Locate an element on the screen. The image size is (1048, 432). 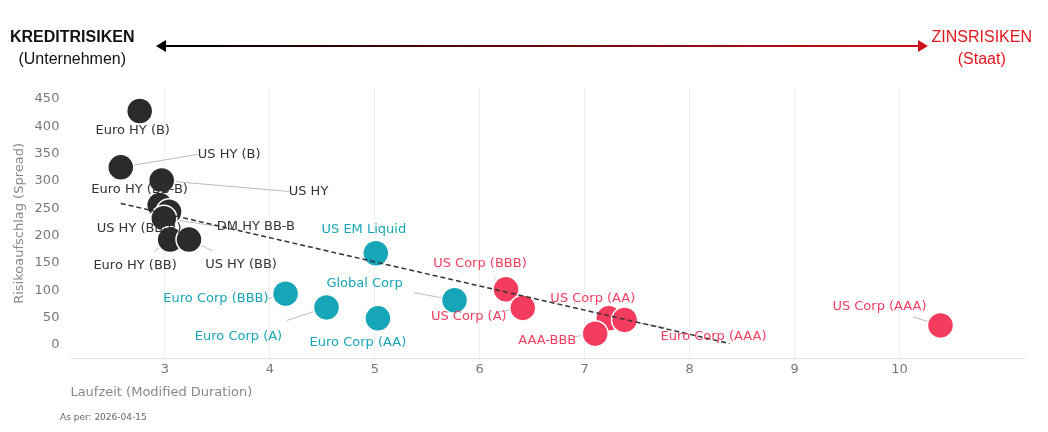
y-axis-title: Risikoaufschlag (Spread) is located at coordinates (19, 223).